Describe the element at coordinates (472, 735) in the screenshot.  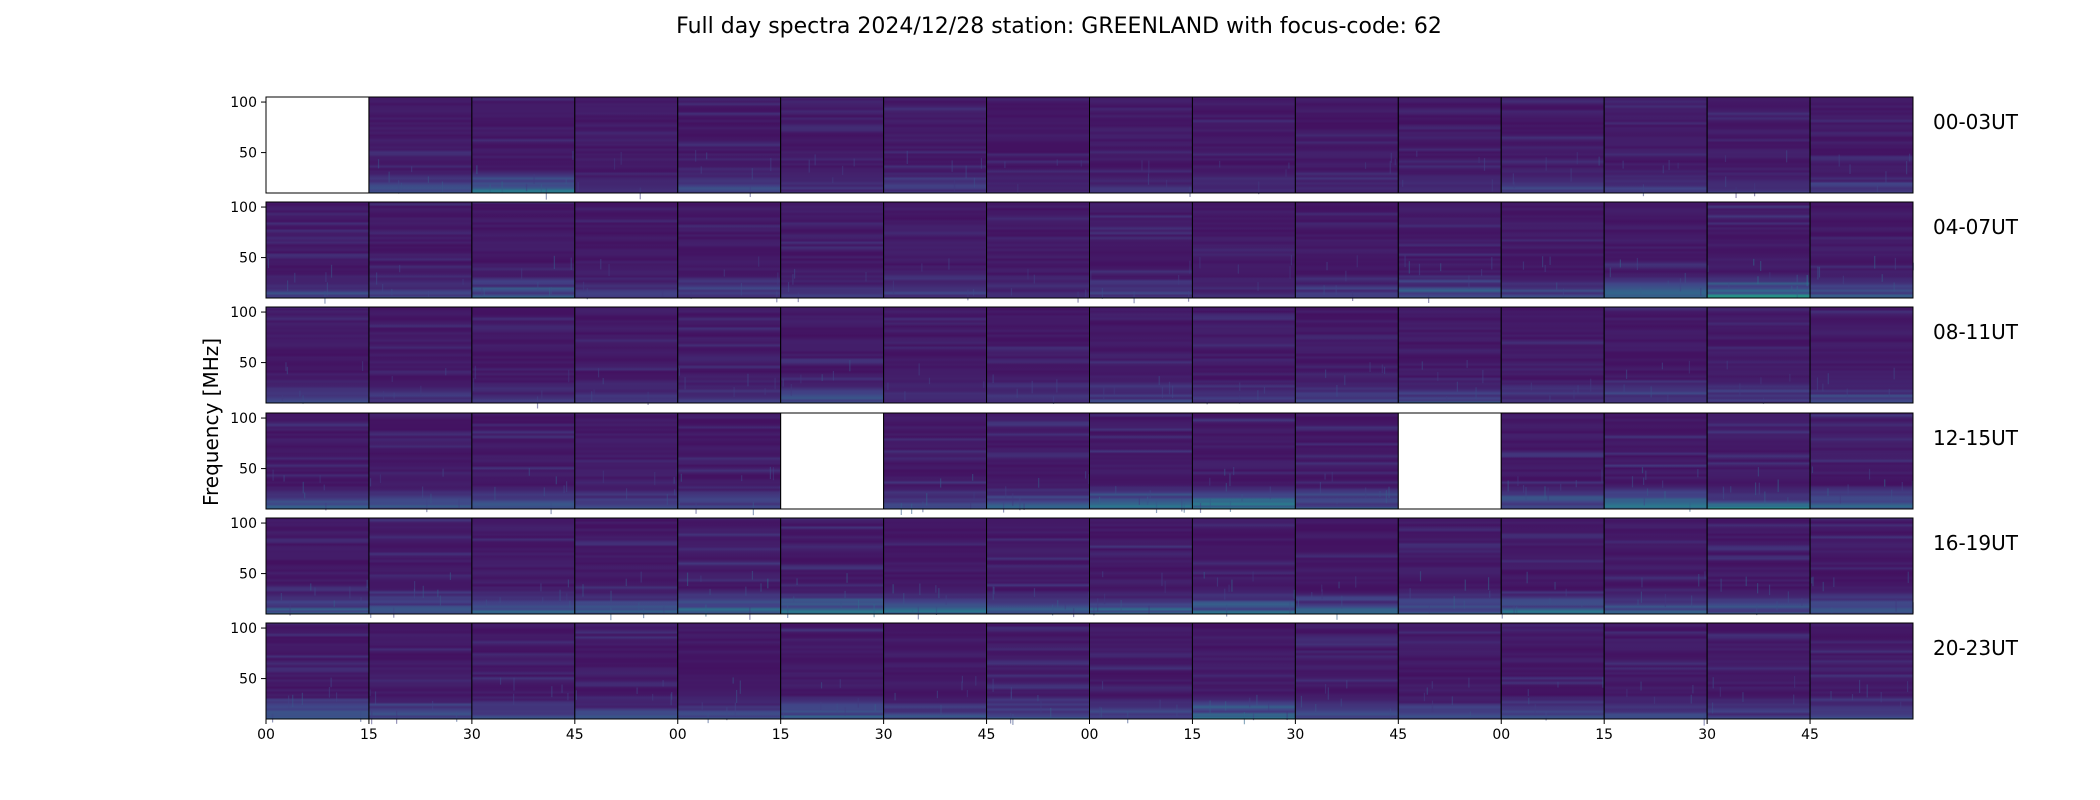
I see `x-tick-label: 30` at that location.